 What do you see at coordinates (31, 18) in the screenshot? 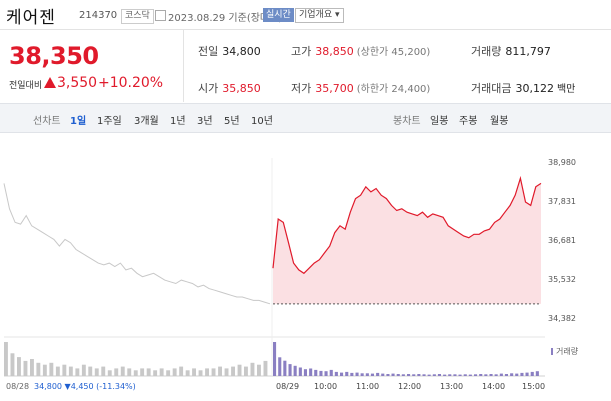
I see `stock-name: 케어젠` at bounding box center [31, 18].